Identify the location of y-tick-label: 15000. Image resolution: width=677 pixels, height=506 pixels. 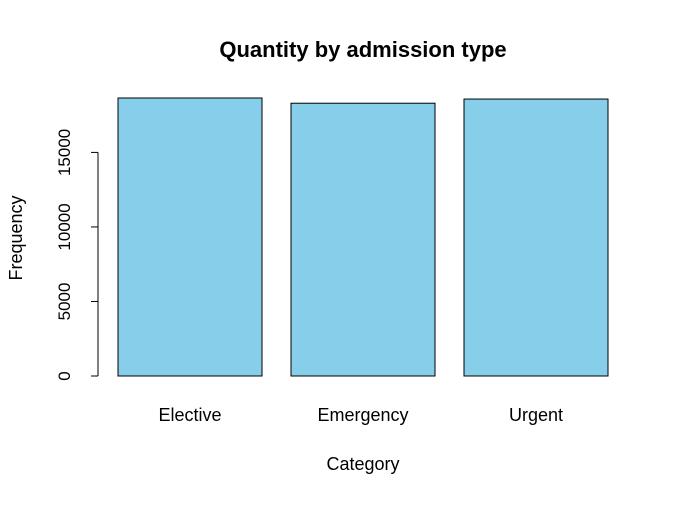
(64, 152).